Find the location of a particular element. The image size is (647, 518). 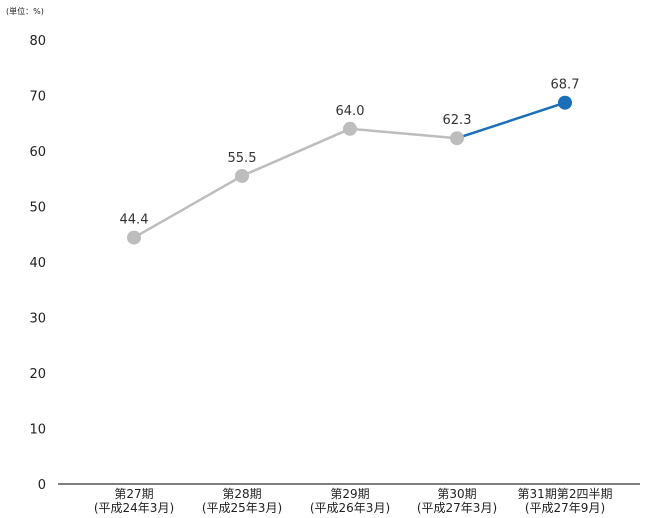

data-label: 68.7 is located at coordinates (565, 85).